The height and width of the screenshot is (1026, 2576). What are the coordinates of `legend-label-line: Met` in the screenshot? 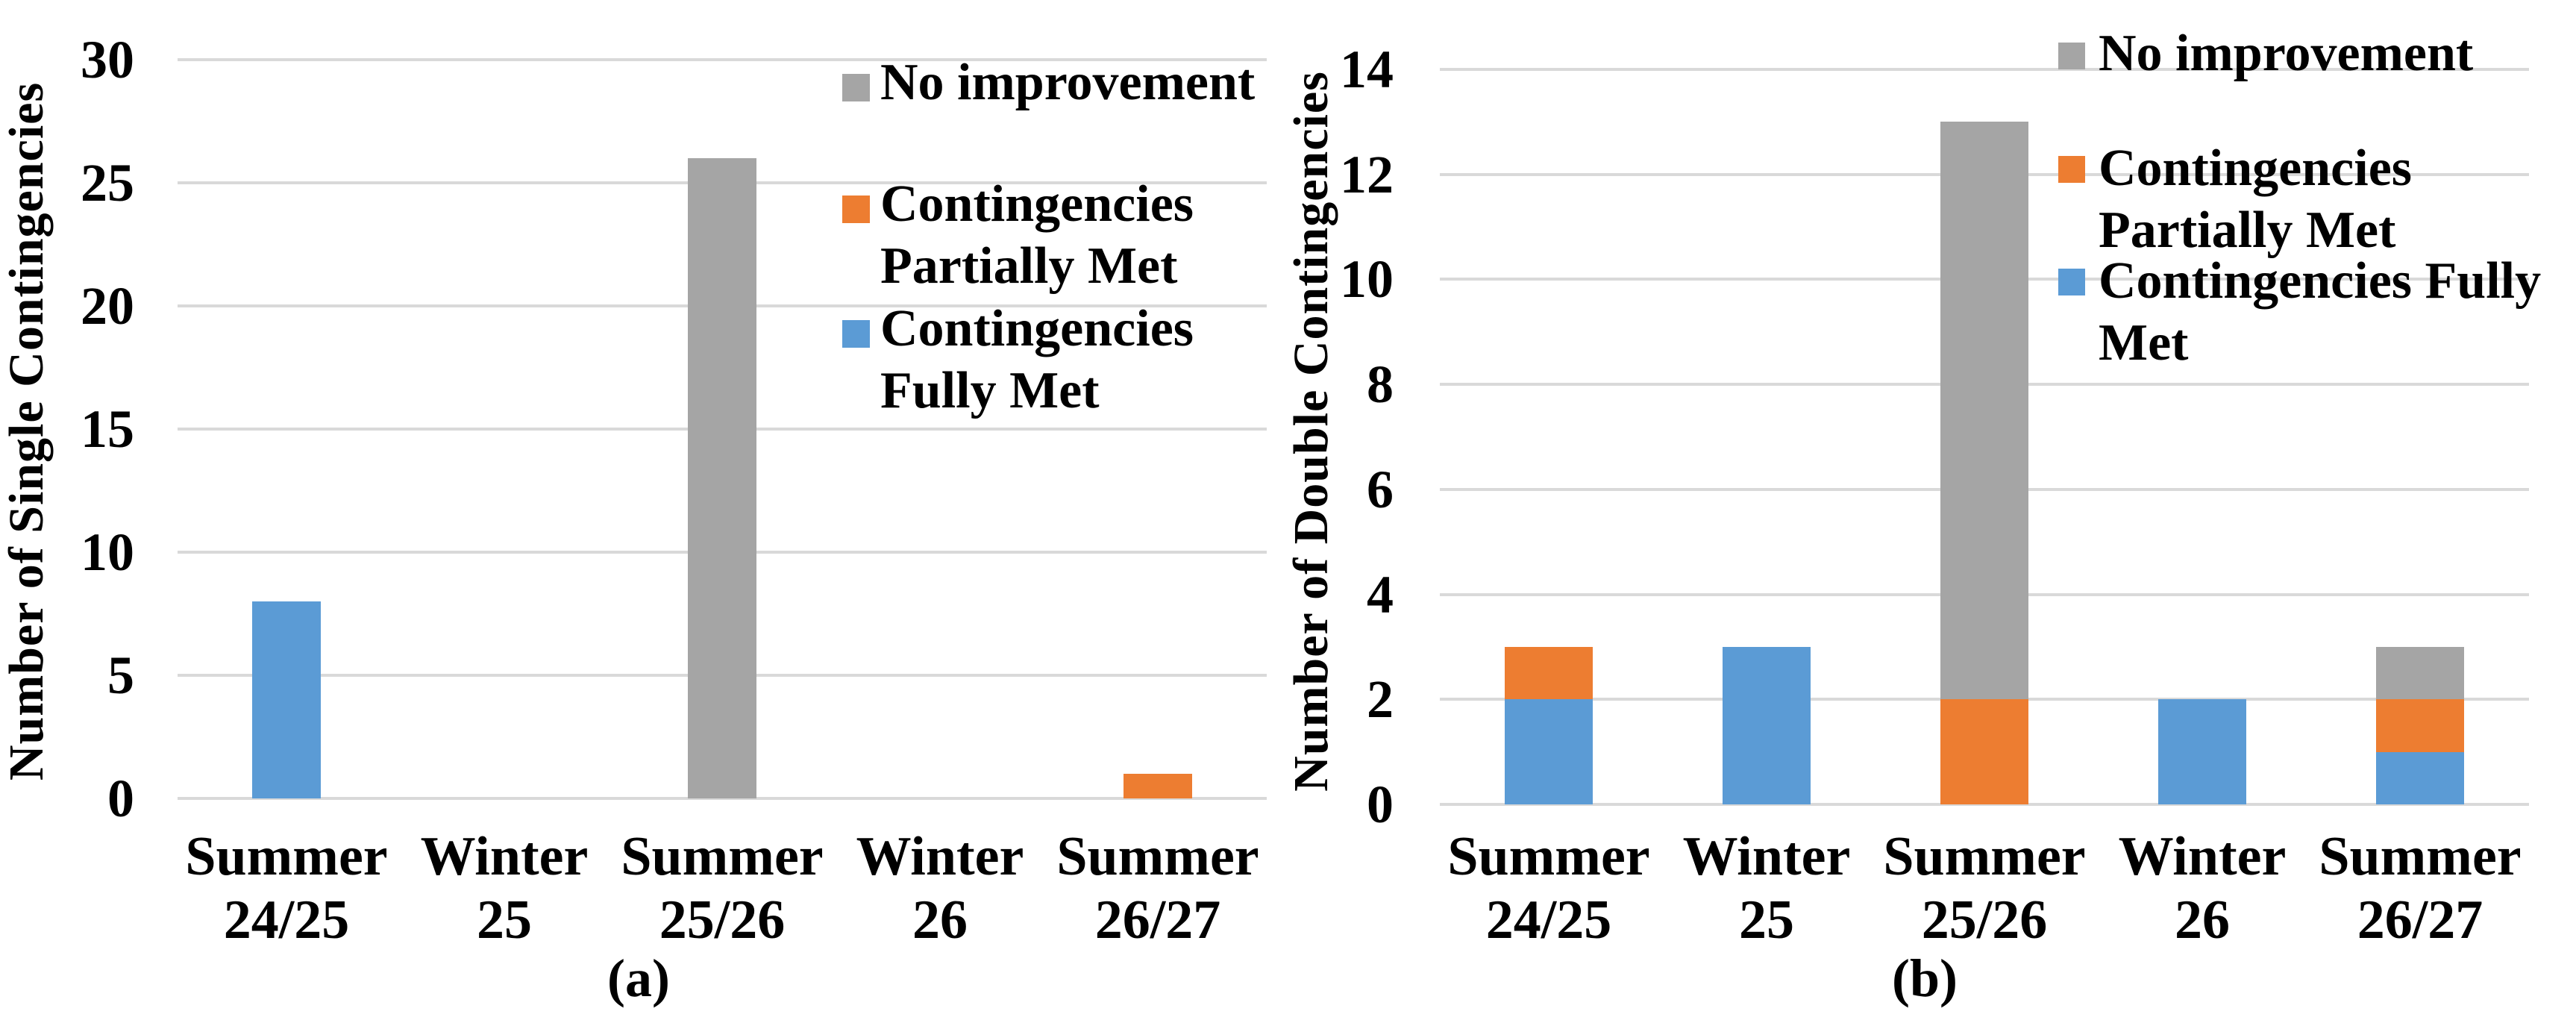 It's located at (2144, 342).